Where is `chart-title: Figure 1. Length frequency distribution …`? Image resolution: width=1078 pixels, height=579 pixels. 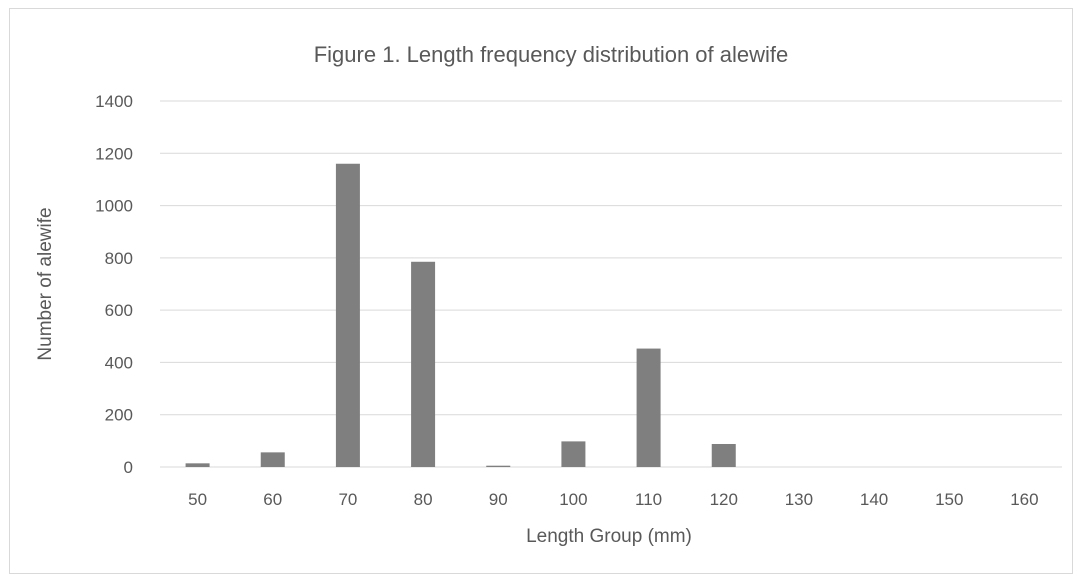
chart-title: Figure 1. Length frequency distribution … is located at coordinates (551, 54).